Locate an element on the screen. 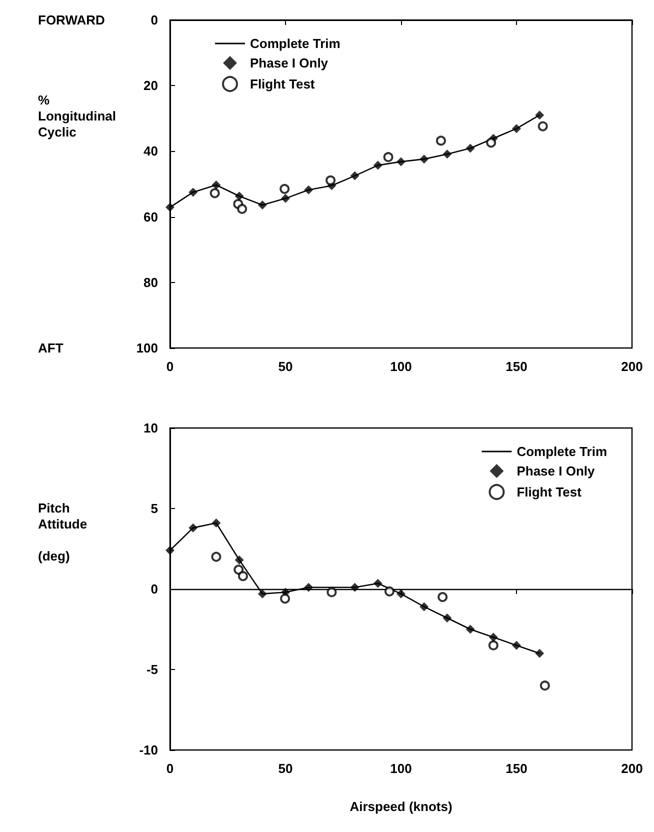  y-tick-label: -10 is located at coordinates (148, 750).